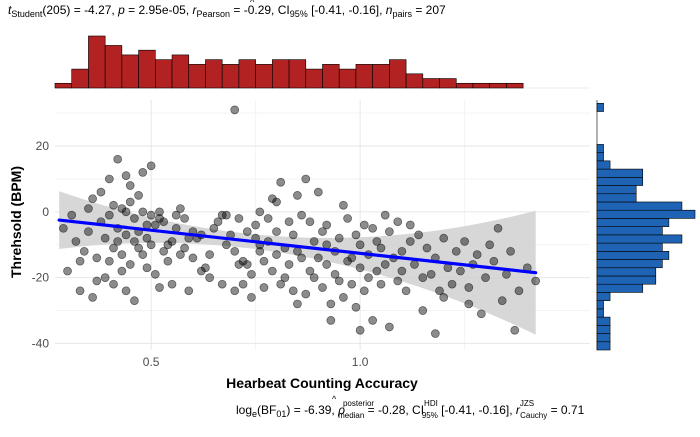  What do you see at coordinates (322, 62) in the screenshot?
I see `x-histogram` at bounding box center [322, 62].